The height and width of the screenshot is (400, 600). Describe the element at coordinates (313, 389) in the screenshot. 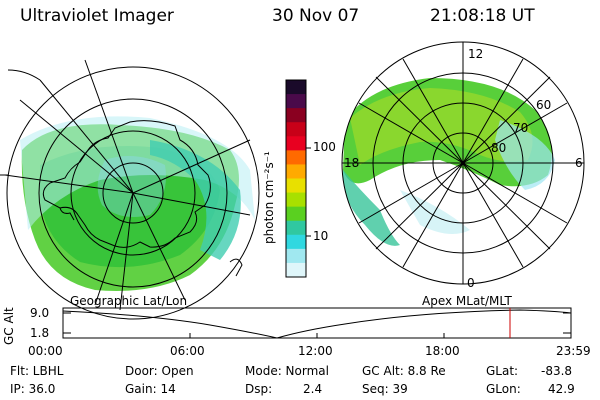

I see `dsp-value: 2.4` at that location.